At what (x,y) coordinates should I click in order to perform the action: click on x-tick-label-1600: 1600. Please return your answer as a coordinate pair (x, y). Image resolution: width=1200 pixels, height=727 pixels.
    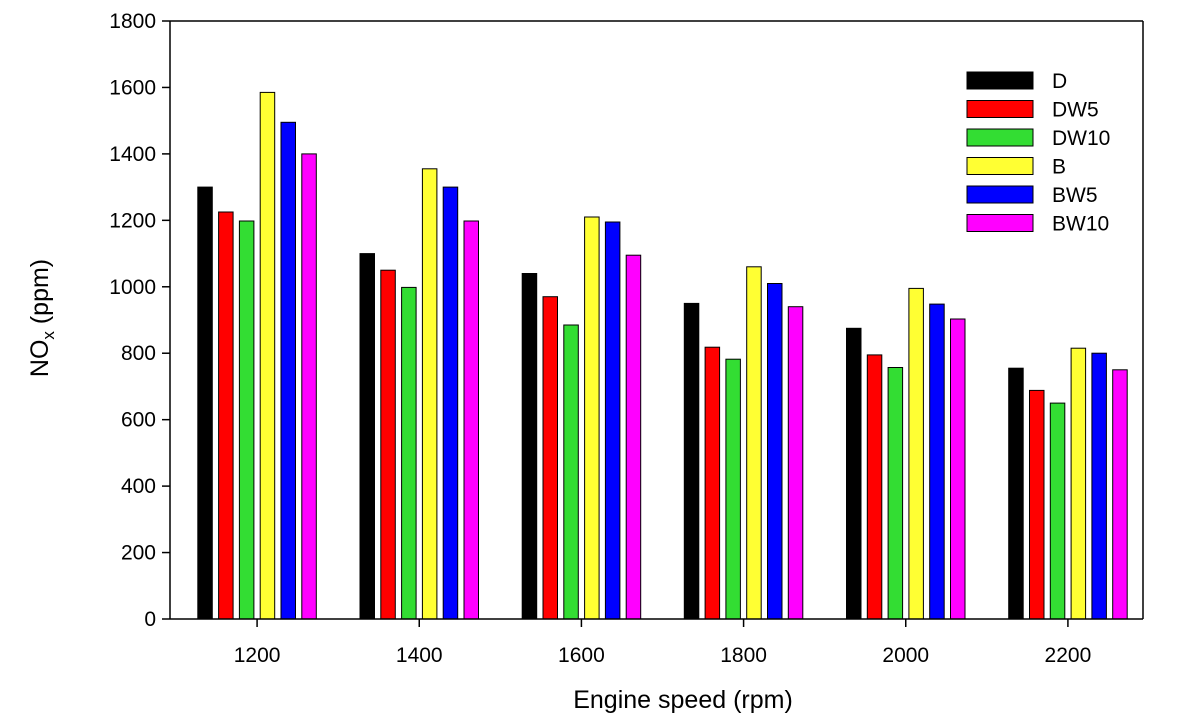
    Looking at the image, I should click on (581, 655).